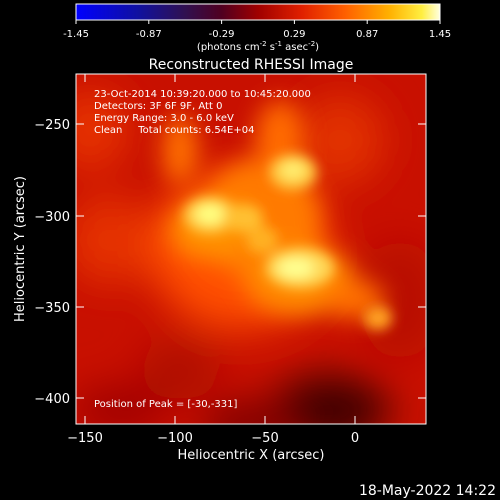 Image resolution: width=500 pixels, height=500 pixels. I want to click on colorbar-tick-label: 1.45, so click(440, 34).